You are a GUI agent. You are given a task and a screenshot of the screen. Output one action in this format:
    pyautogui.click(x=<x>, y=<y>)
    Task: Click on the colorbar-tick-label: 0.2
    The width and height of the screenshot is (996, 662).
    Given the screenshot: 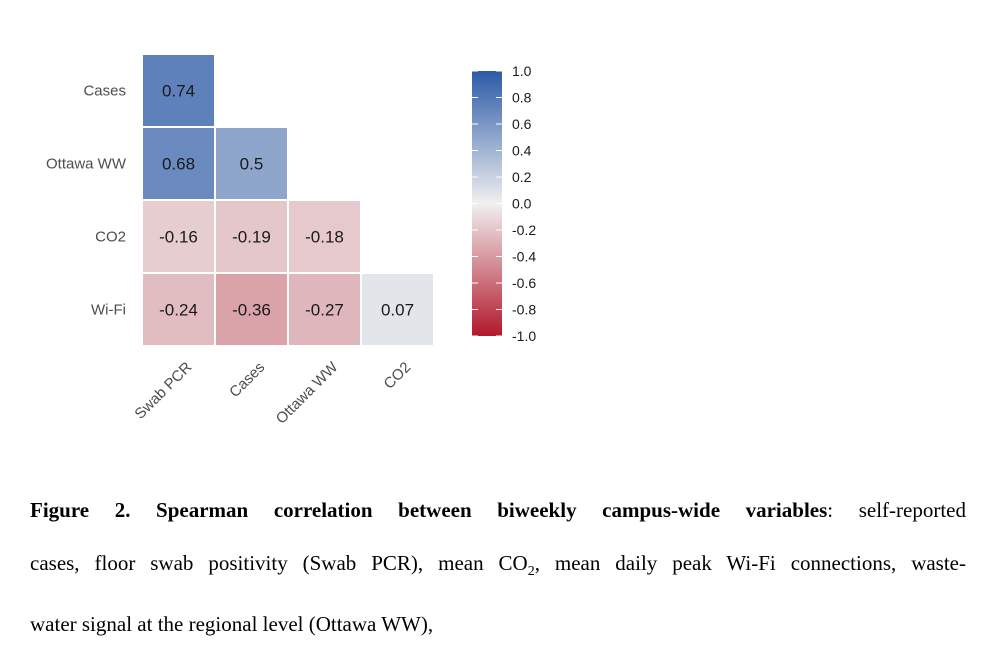 What is the action you would take?
    pyautogui.click(x=522, y=177)
    